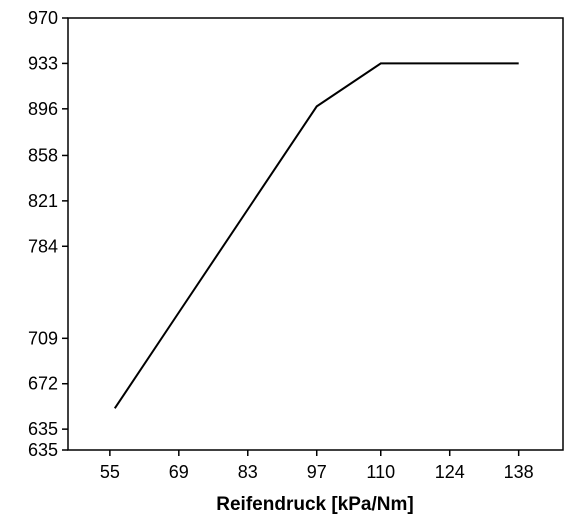 This screenshot has width=567, height=519. I want to click on y-tick-label: 933, so click(43, 63).